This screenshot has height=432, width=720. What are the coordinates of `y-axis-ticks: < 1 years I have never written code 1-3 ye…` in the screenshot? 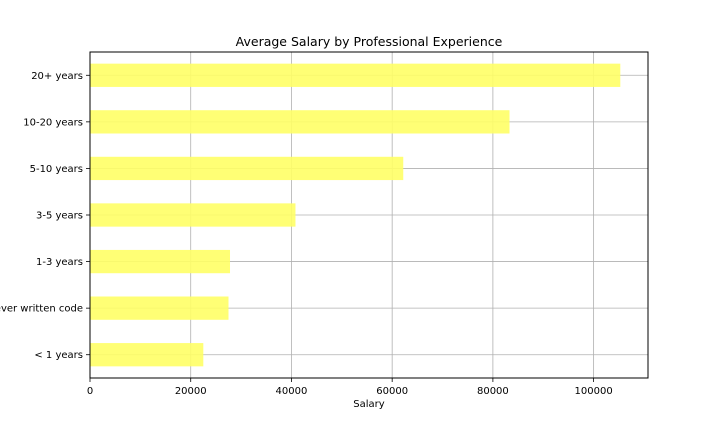 It's located at (45, 216).